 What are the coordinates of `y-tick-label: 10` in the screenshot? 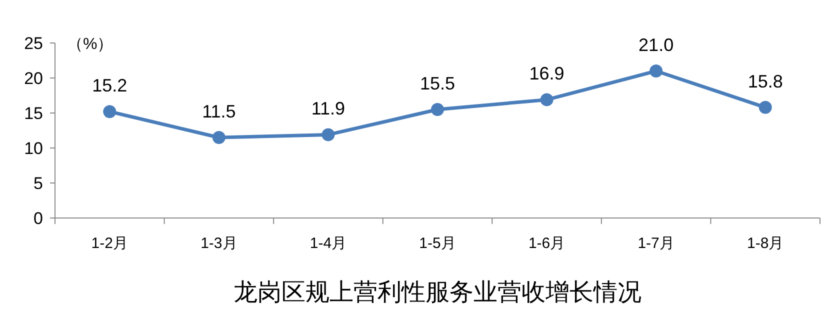 It's located at (33, 148).